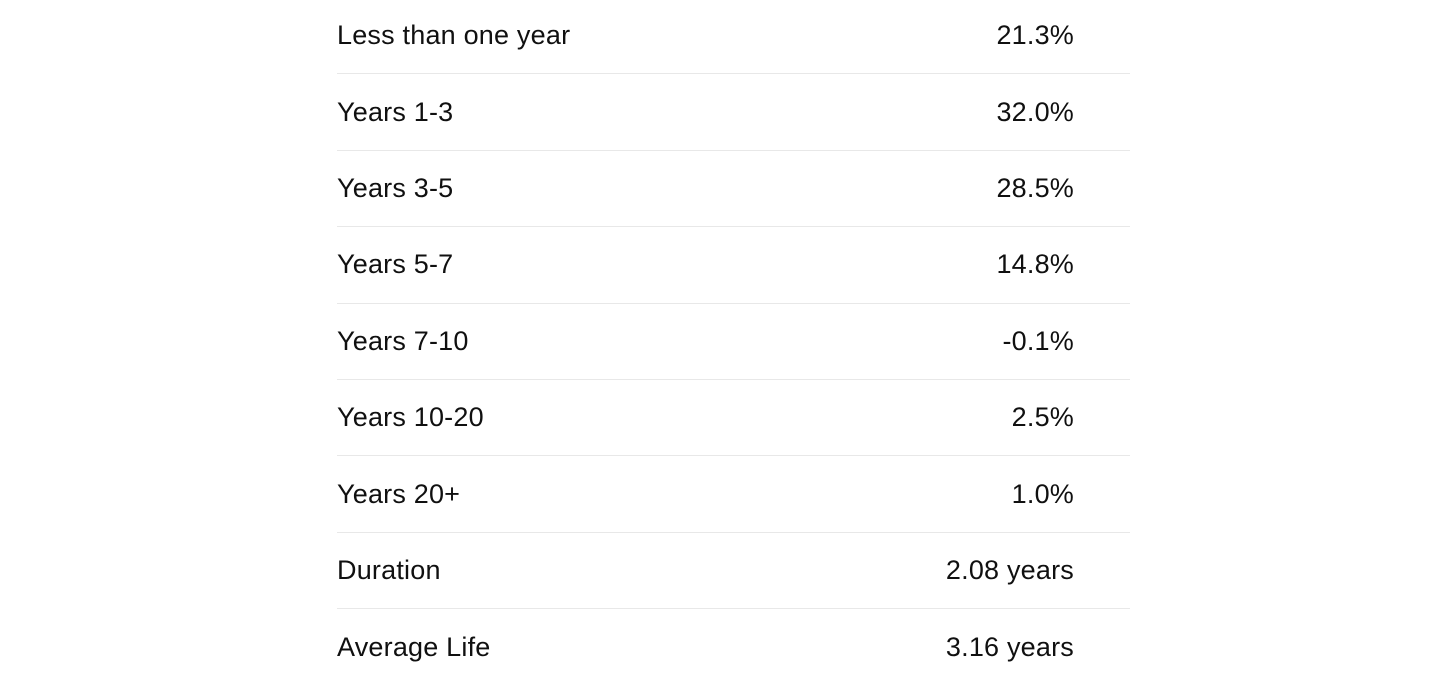 The image size is (1430, 686). Describe the element at coordinates (395, 187) in the screenshot. I see `maturity-label: Years 3-5` at that location.